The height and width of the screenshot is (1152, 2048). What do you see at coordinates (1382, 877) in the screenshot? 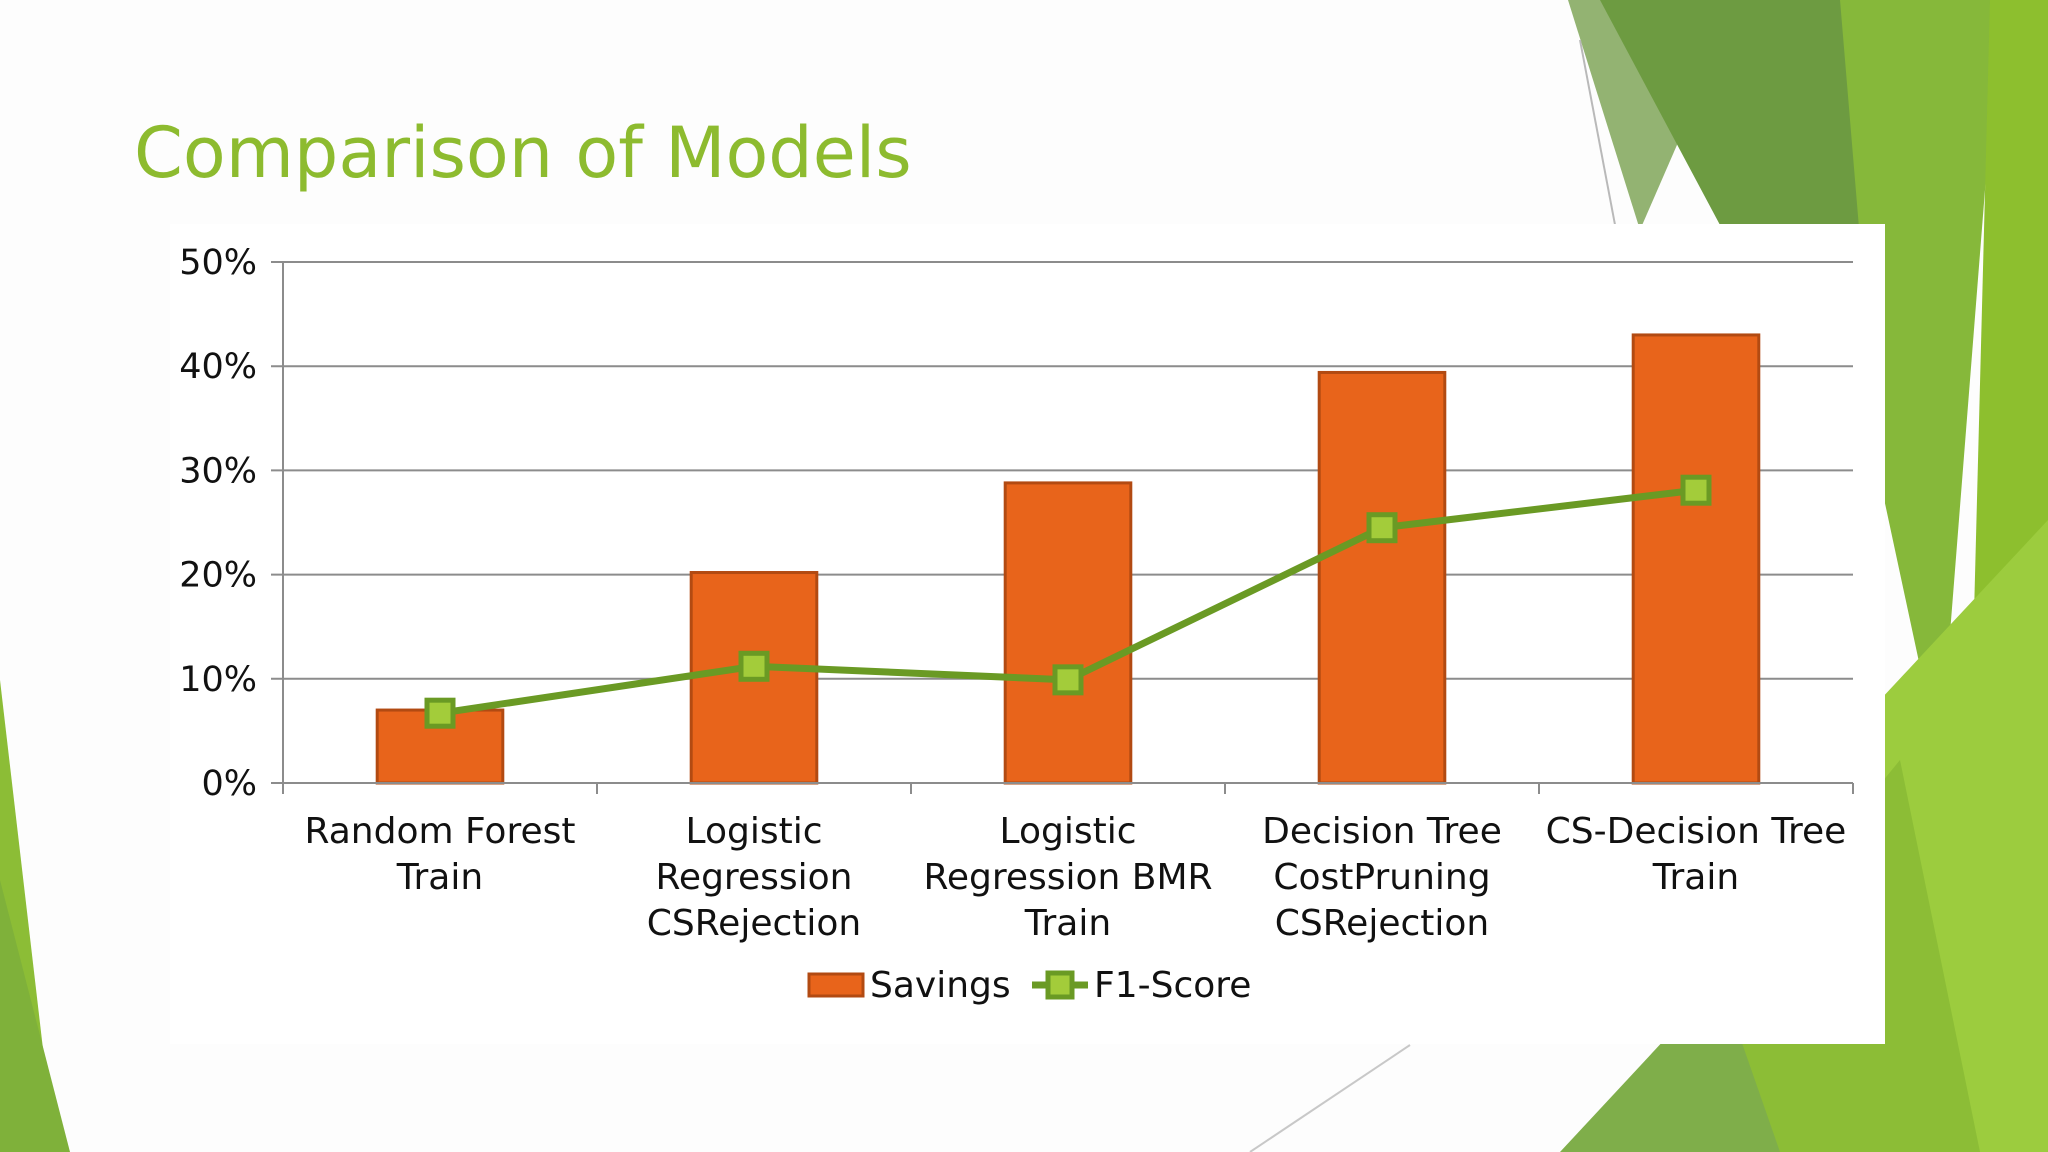
I see `x-category-label: Decision Tree CostPruning CSRejection` at bounding box center [1382, 877].